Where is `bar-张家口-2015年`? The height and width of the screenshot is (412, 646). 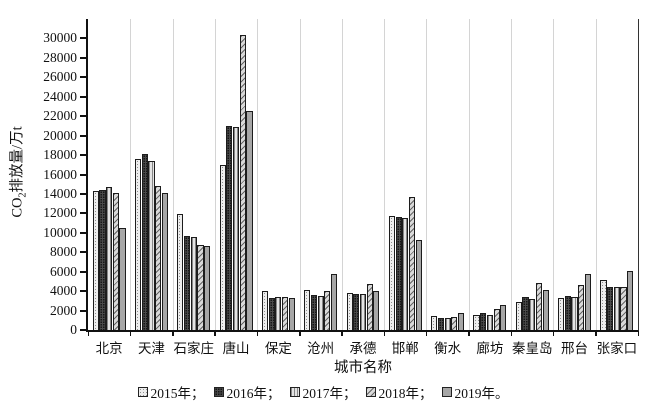 bar-张家口-2015年 is located at coordinates (603, 304).